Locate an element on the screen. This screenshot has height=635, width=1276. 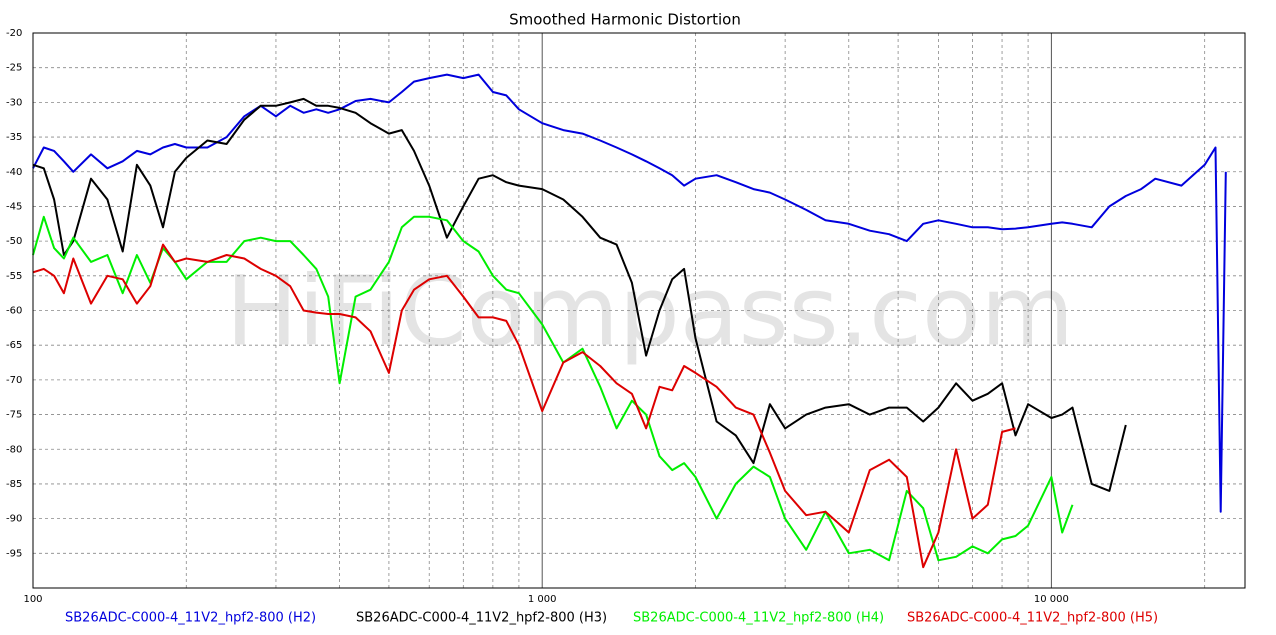
y-tick-label: -55 is located at coordinates (14, 276).